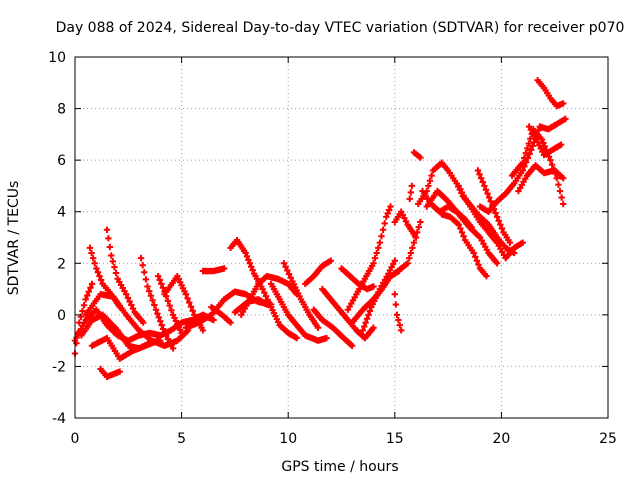 The height and width of the screenshot is (484, 640). Describe the element at coordinates (157, 303) in the screenshot. I see `series-arc-i` at that location.